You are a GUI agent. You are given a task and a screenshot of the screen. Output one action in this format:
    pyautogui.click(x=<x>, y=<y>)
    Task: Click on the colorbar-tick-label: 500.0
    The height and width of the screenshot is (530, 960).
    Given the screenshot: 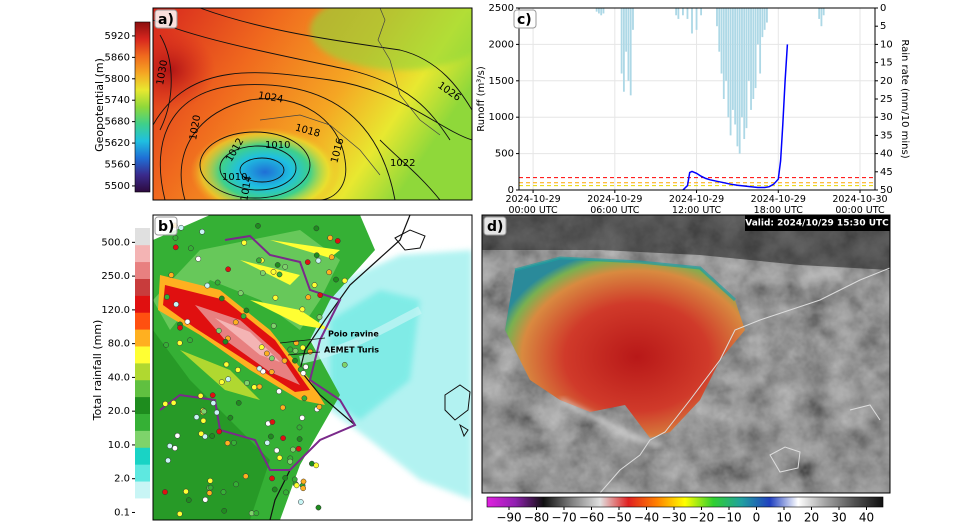 What is the action you would take?
    pyautogui.click(x=115, y=242)
    